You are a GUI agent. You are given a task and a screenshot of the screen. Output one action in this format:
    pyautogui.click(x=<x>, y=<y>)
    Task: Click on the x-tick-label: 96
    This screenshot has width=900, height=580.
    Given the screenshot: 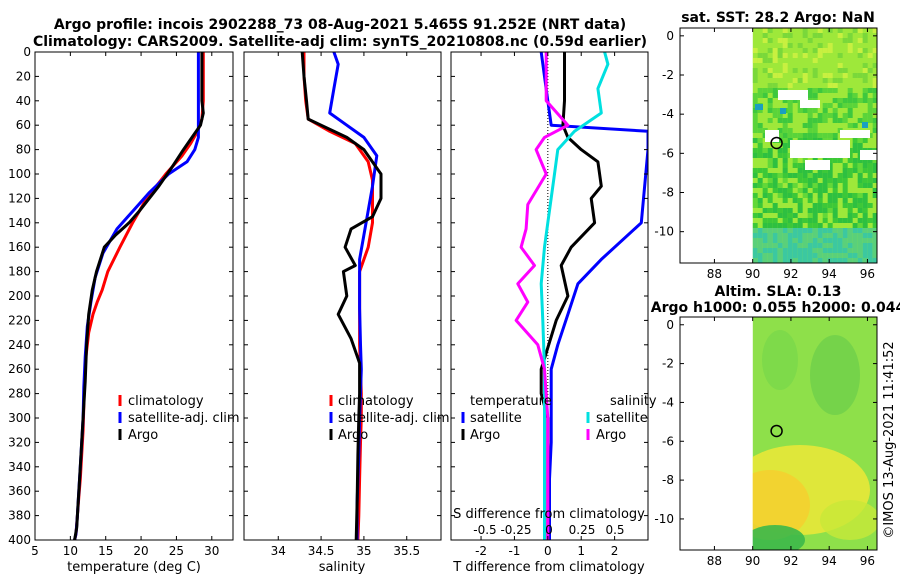 What is the action you would take?
    pyautogui.click(x=867, y=561)
    